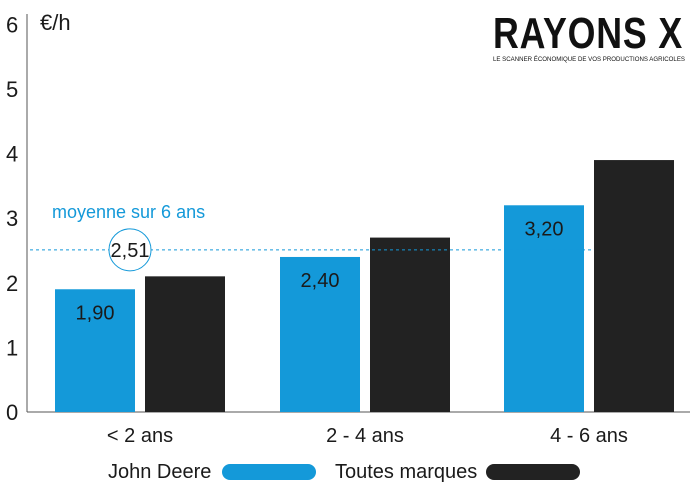 The width and height of the screenshot is (700, 493). I want to click on legend-label-john-deere: John Deere, so click(159, 472).